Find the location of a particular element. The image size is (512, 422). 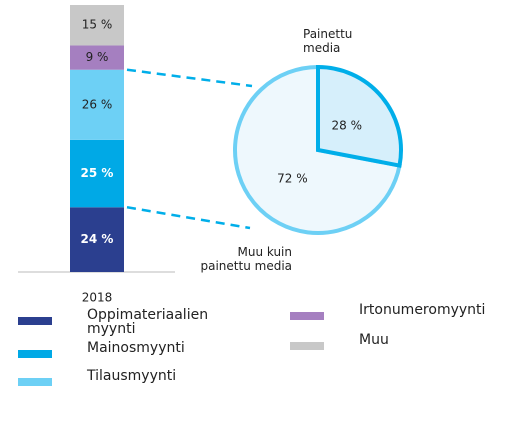

value-label: 25 % is located at coordinates (97, 173).